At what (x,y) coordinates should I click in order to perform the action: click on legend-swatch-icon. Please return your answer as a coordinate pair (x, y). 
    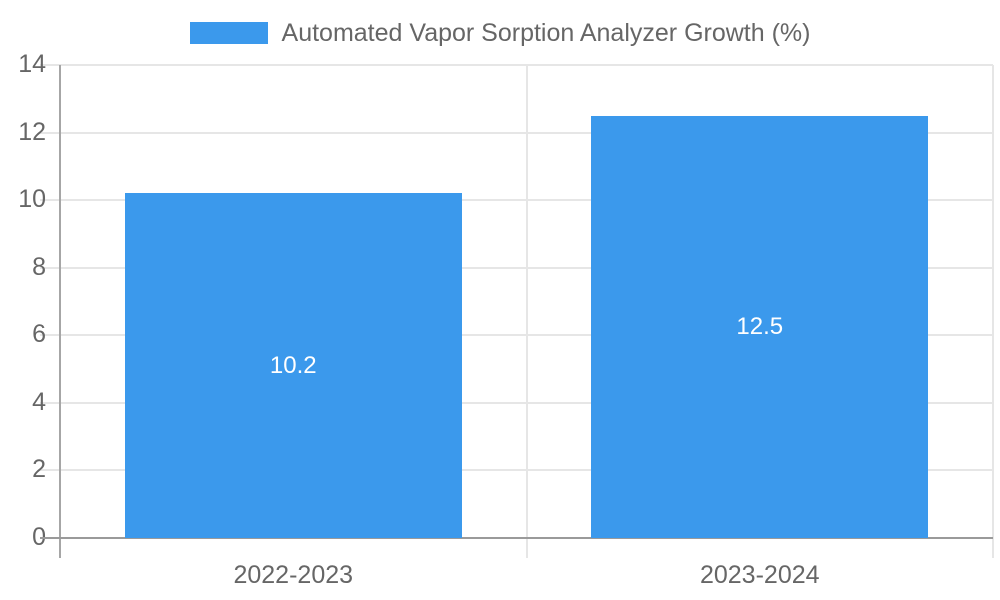
    Looking at the image, I should click on (228, 33).